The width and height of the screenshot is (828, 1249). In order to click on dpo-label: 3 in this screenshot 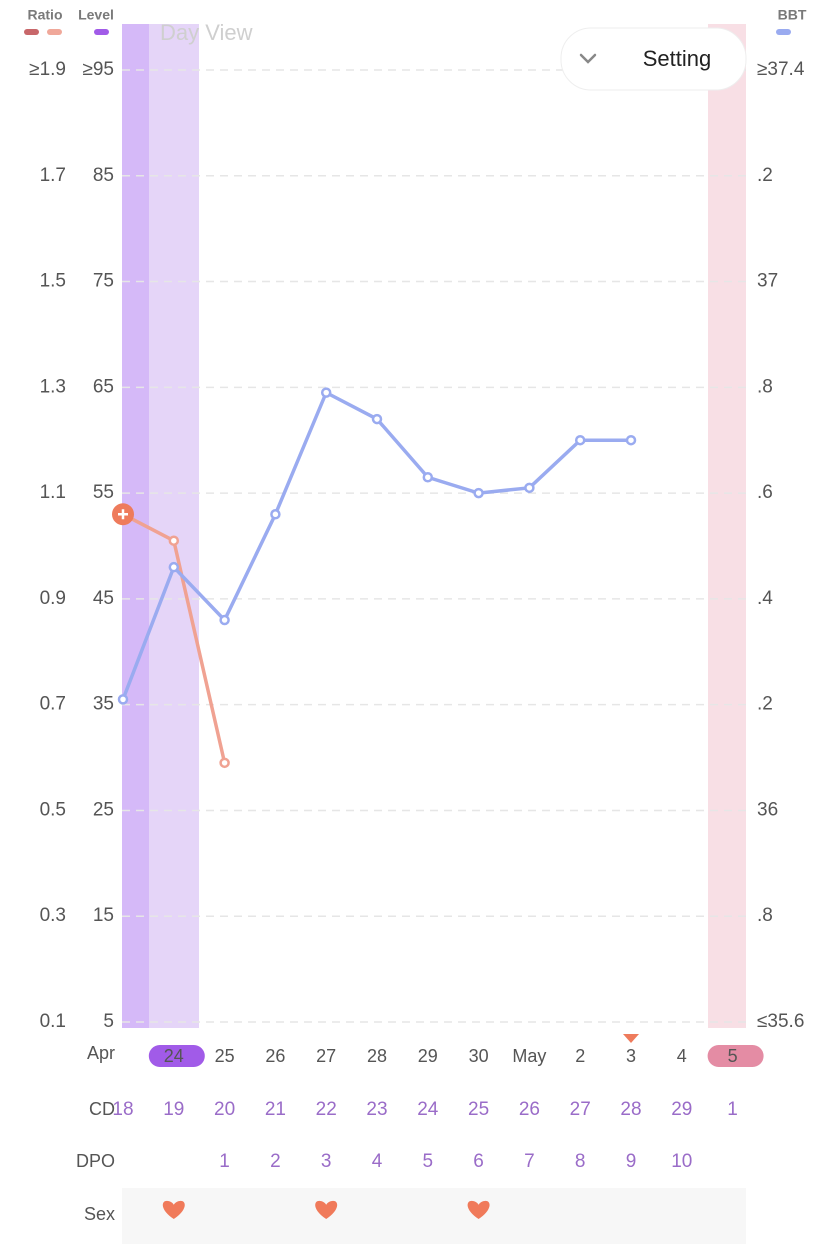, I will do `click(326, 1161)`.